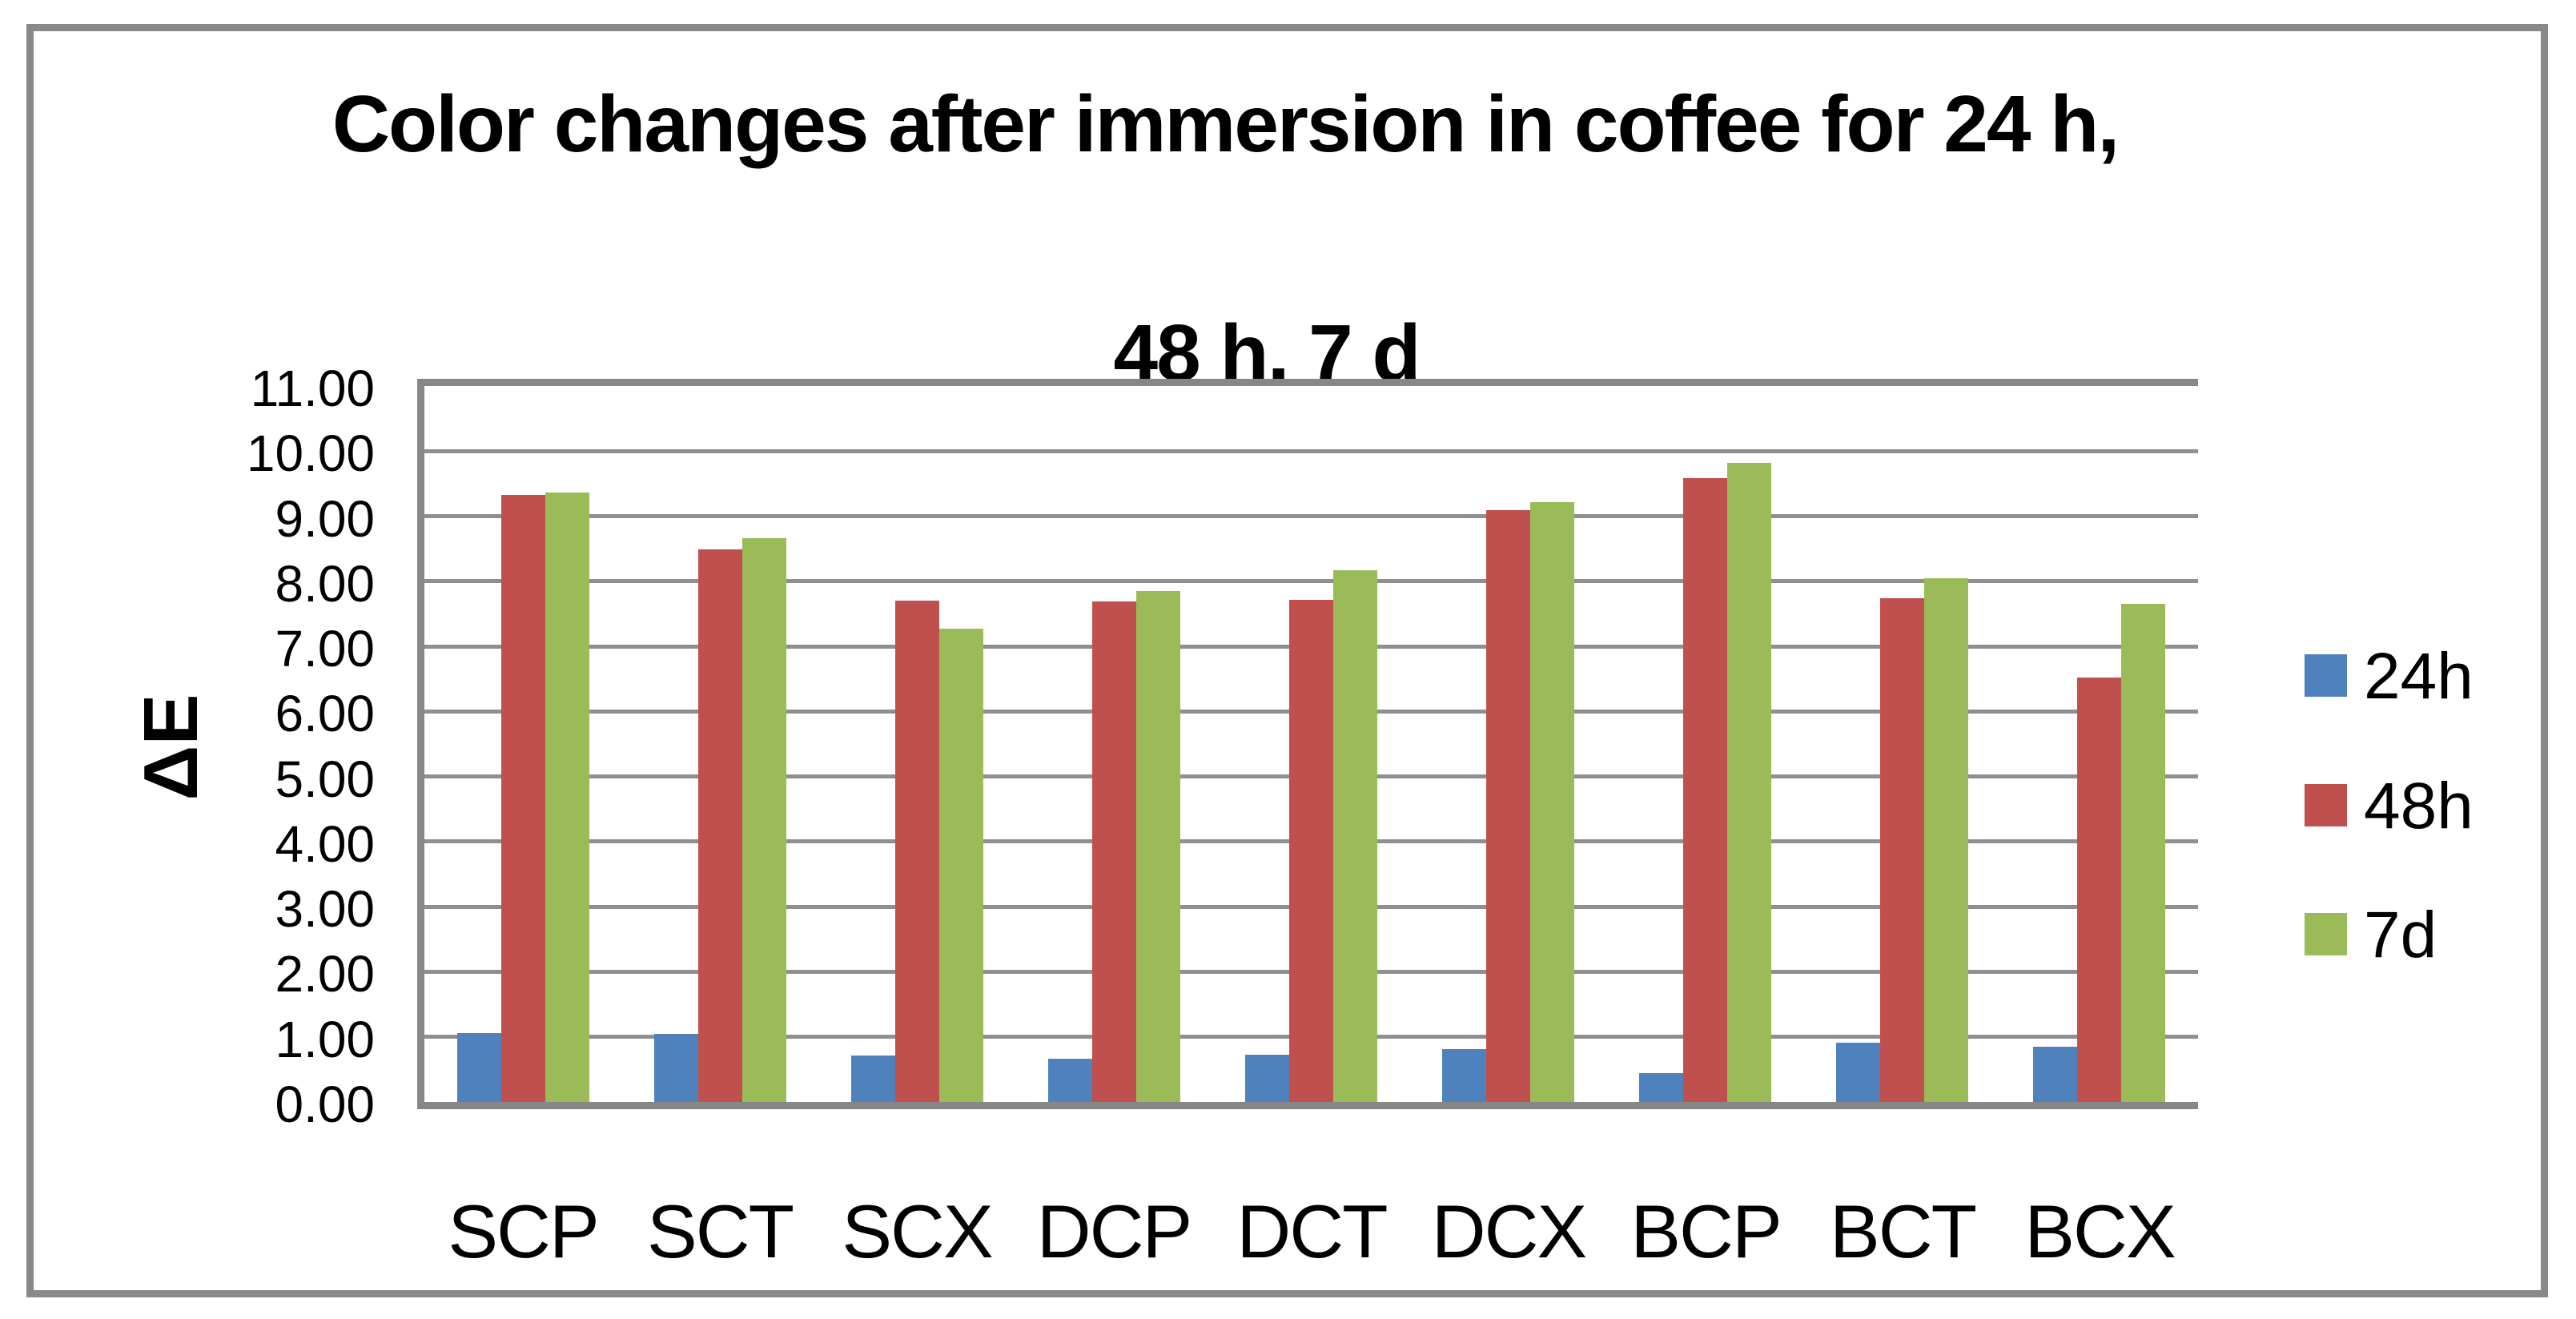 The height and width of the screenshot is (1319, 2576). I want to click on bar-7d-SCP, so click(567, 798).